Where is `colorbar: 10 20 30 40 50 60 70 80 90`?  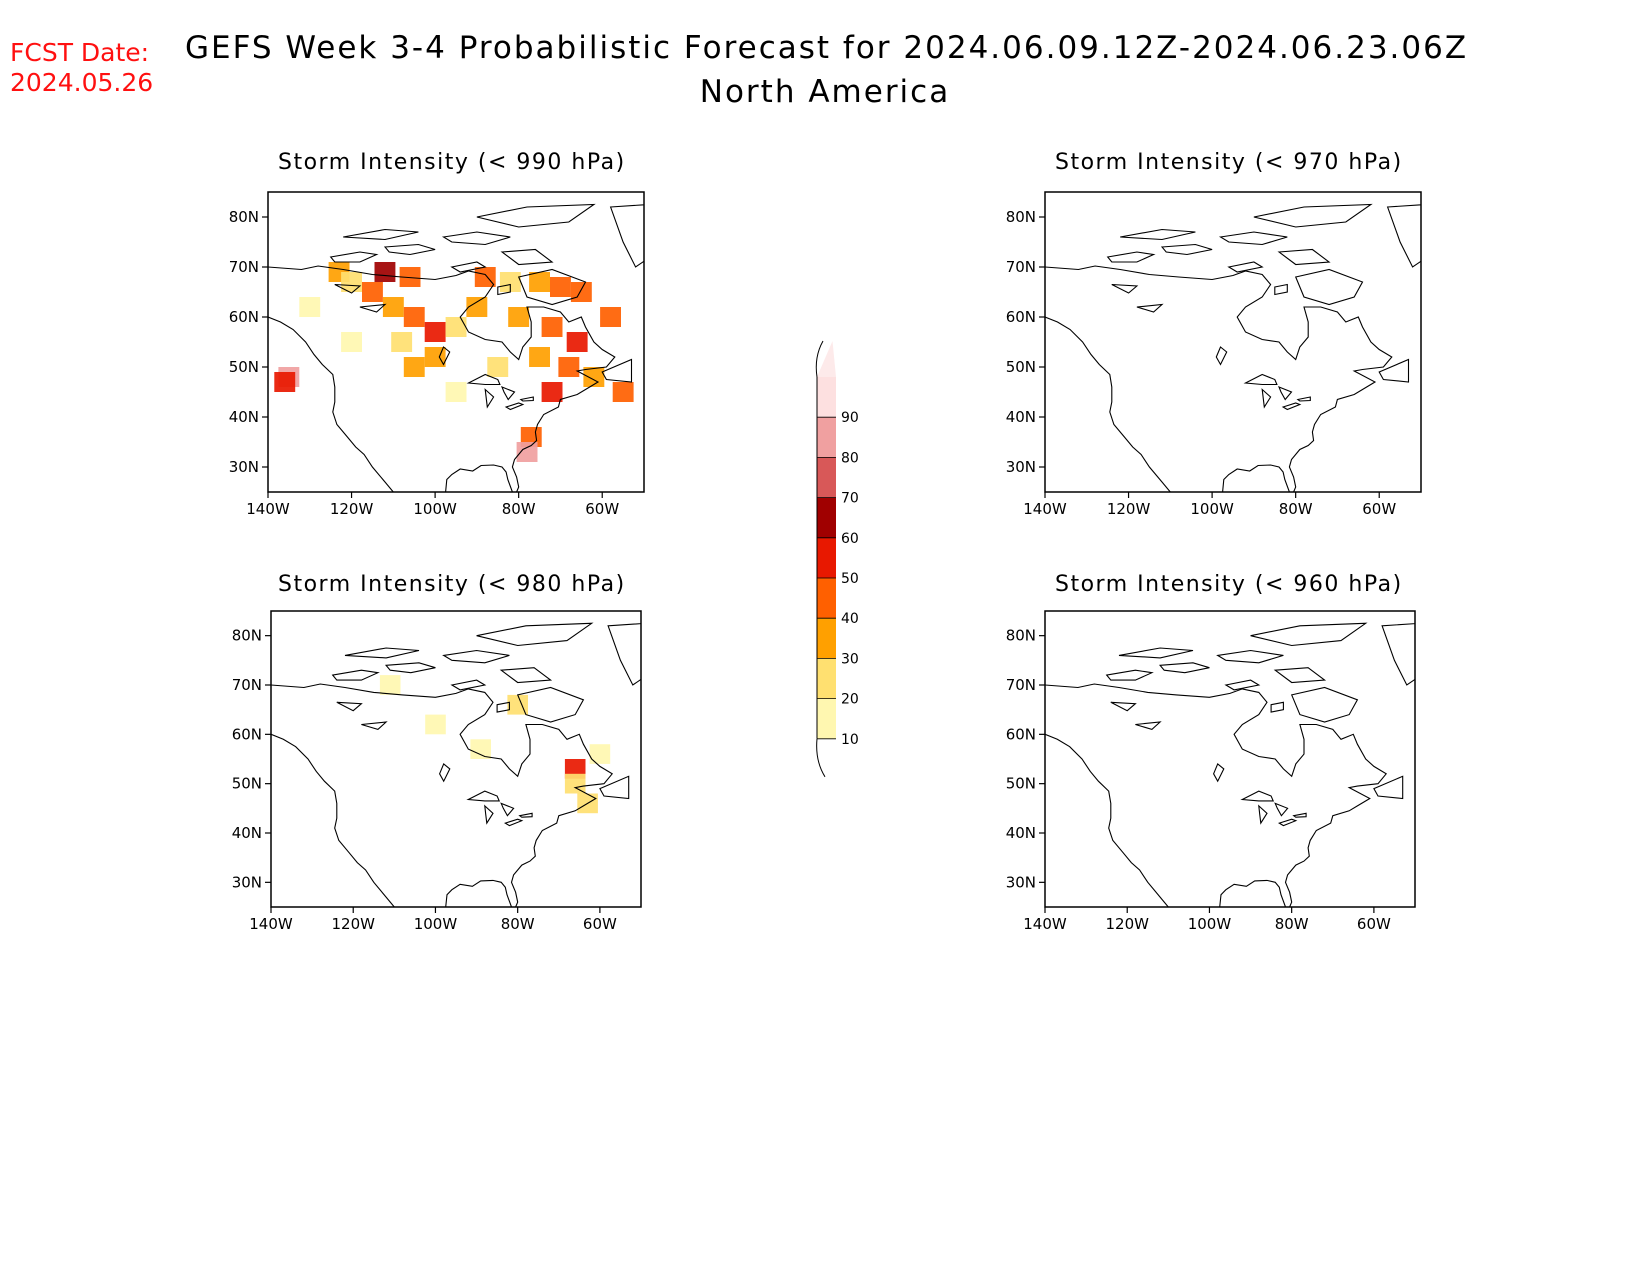 colorbar: 10 20 30 40 50 60 70 80 90 is located at coordinates (837, 559).